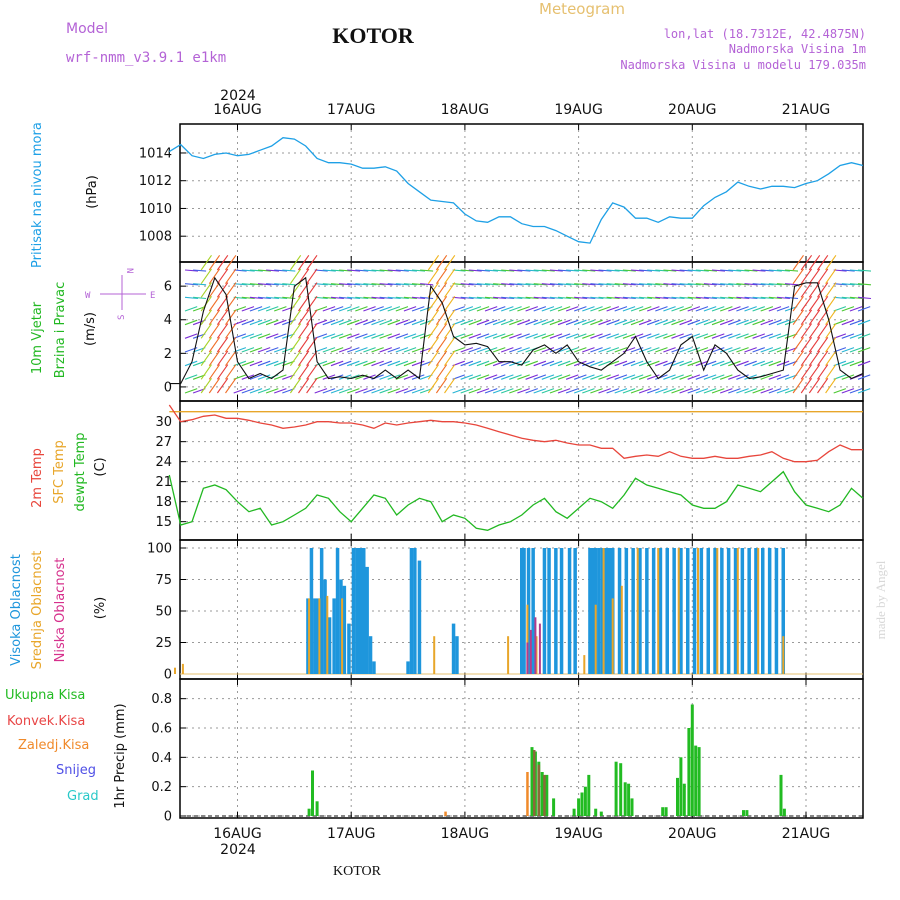 The image size is (900, 900). What do you see at coordinates (53, 745) in the screenshot?
I see `precip-legend-frz: Zaledj.Kisa` at bounding box center [53, 745].